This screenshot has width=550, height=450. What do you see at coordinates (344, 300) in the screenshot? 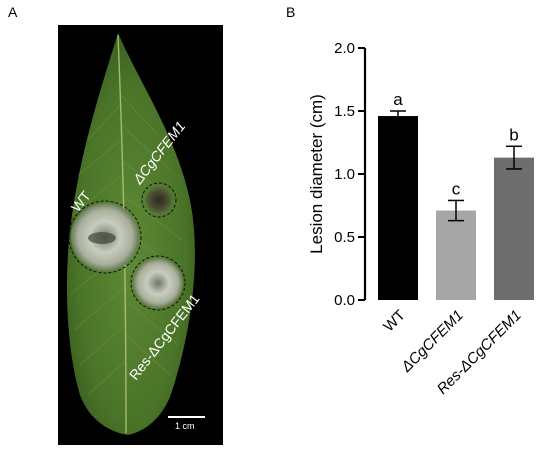
I see `y-tick-label: 0.0` at bounding box center [344, 300].